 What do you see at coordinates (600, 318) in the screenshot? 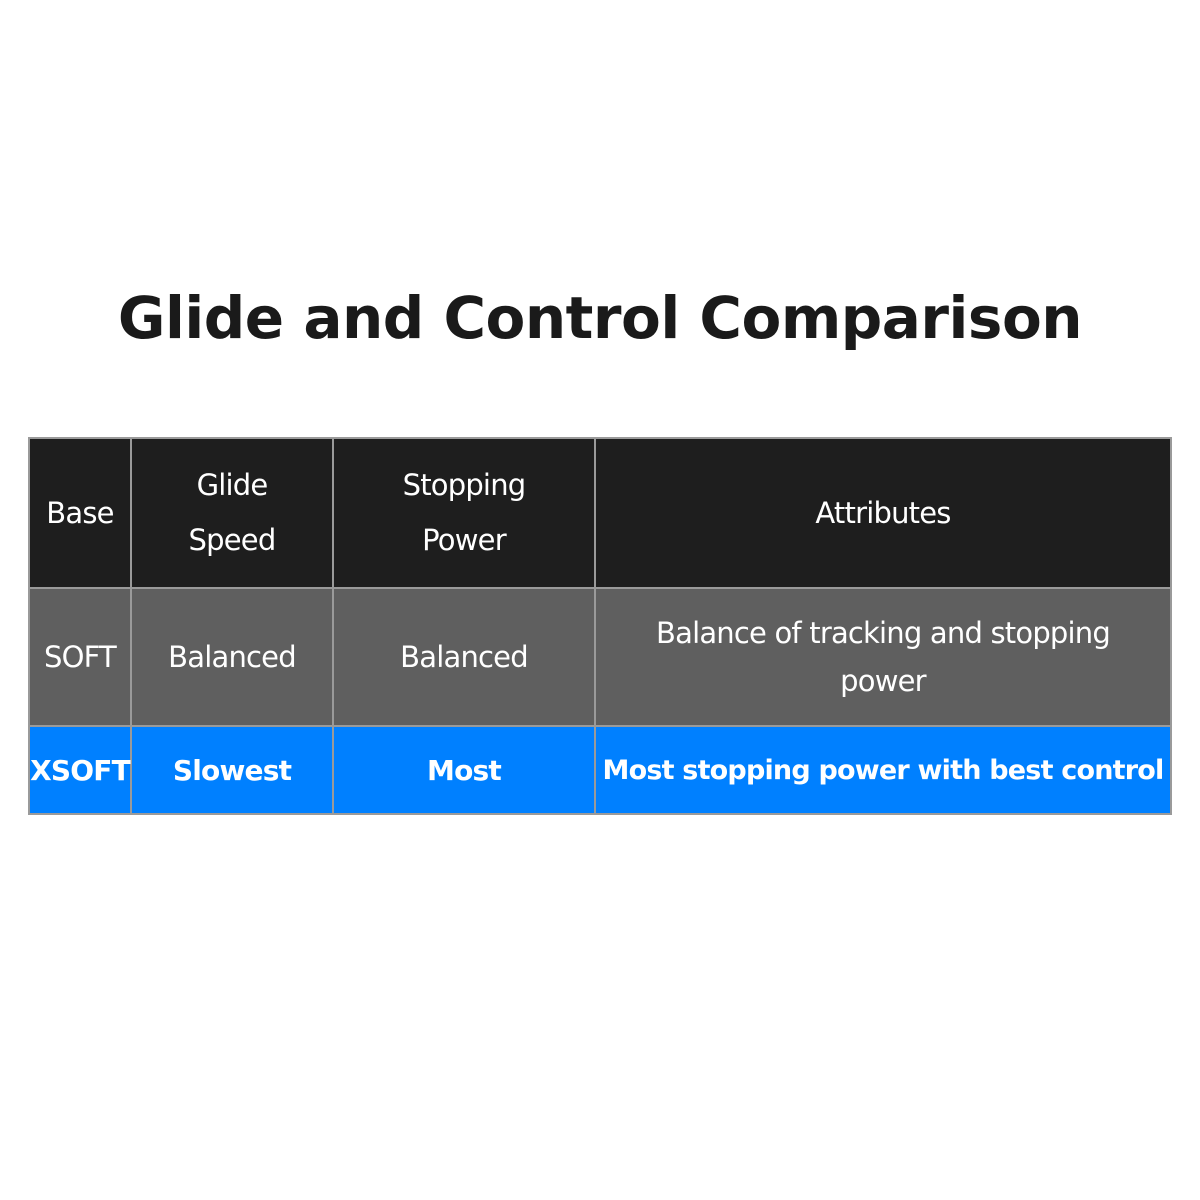
I see `page-title: Glide and Control Comparison` at bounding box center [600, 318].